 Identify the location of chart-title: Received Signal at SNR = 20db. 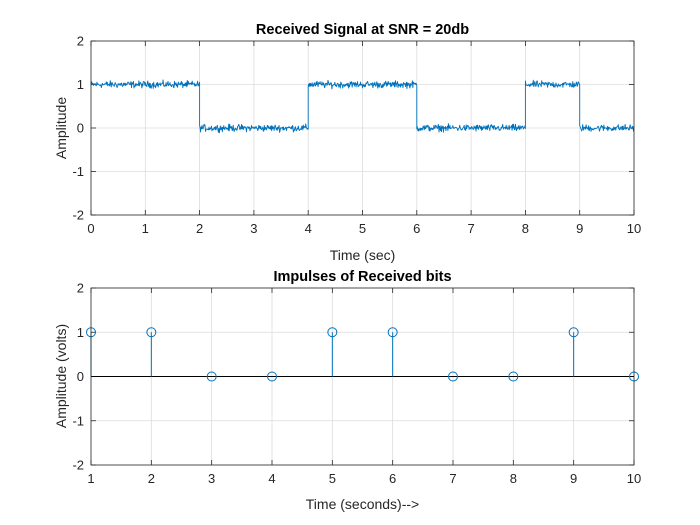
(362, 30).